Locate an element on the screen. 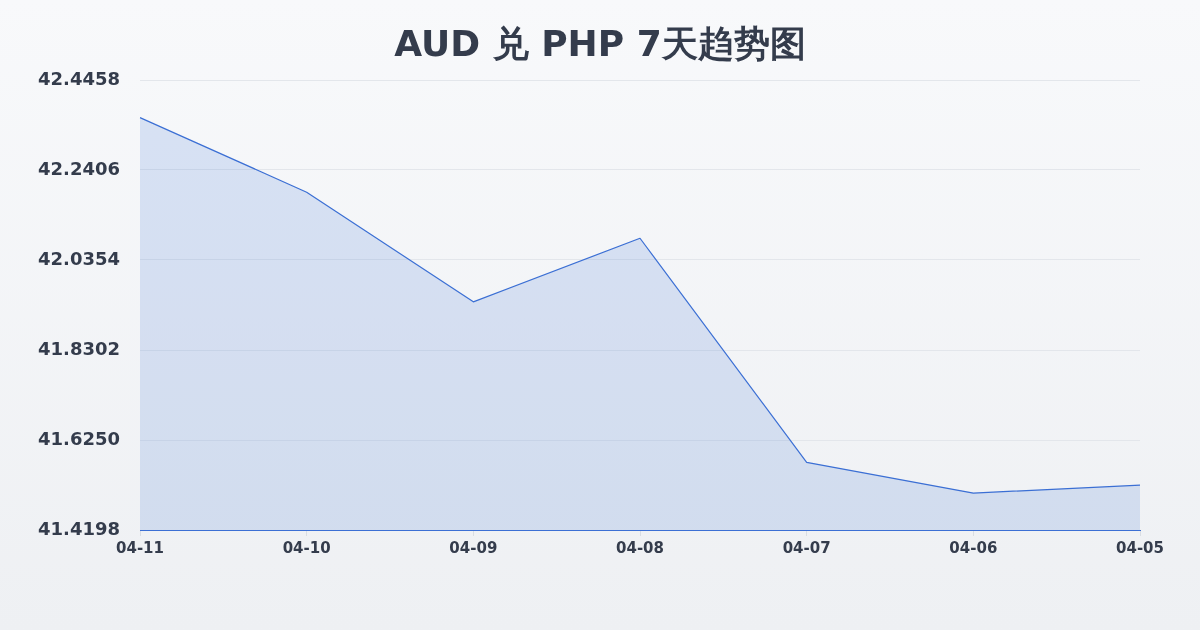 This screenshot has height=630, width=1200. x-tick-label: 04-11 is located at coordinates (140, 547).